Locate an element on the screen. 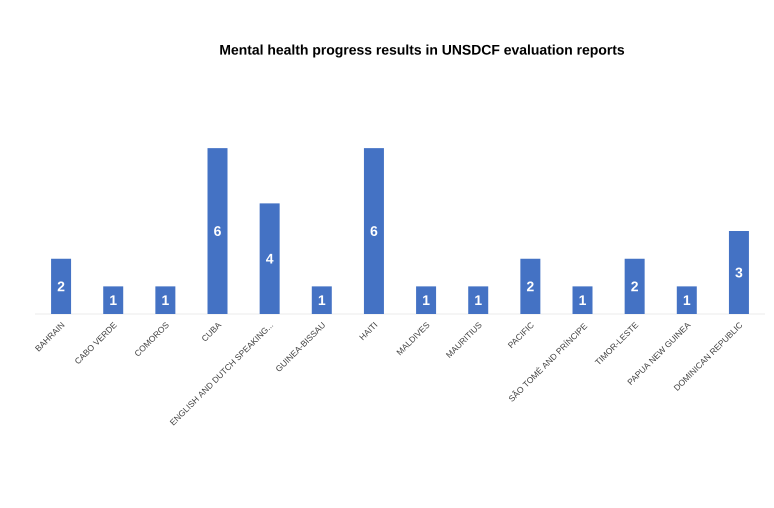 Image resolution: width=774 pixels, height=508 pixels. data-label: 3 is located at coordinates (738, 273).